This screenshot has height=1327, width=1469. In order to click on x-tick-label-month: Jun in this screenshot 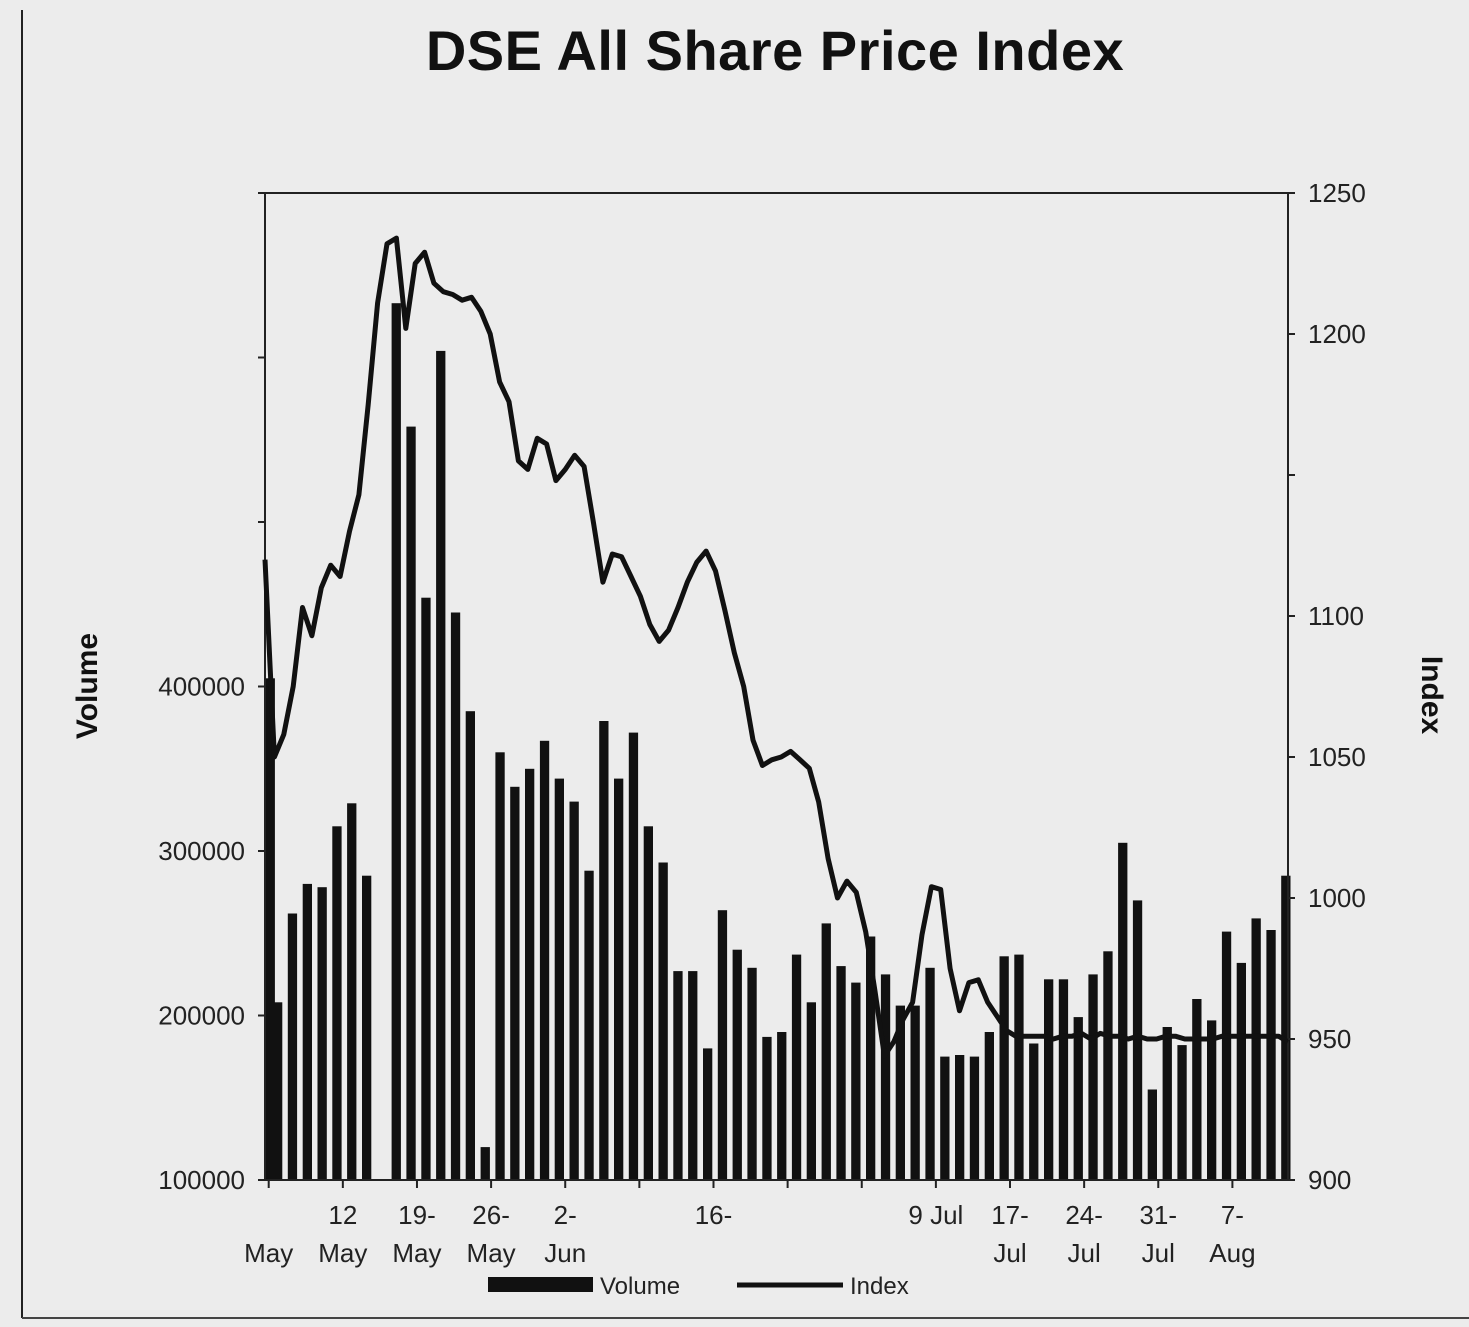, I will do `click(565, 1253)`.